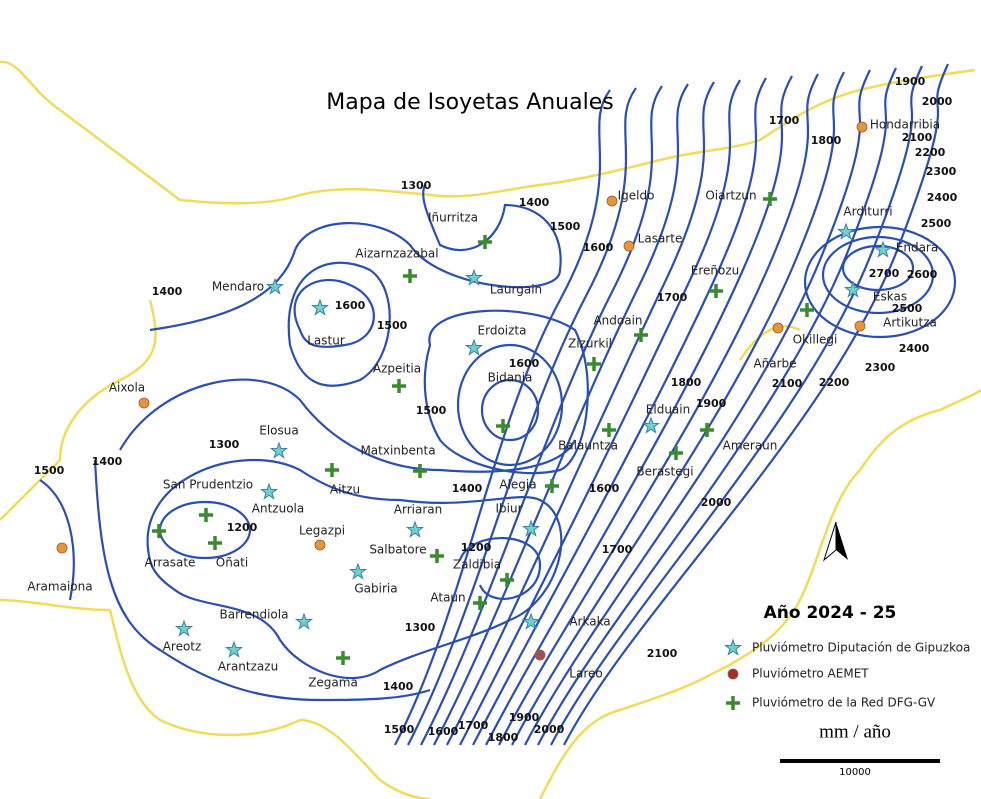 The image size is (981, 799). I want to click on station-label: Laurgain, so click(516, 290).